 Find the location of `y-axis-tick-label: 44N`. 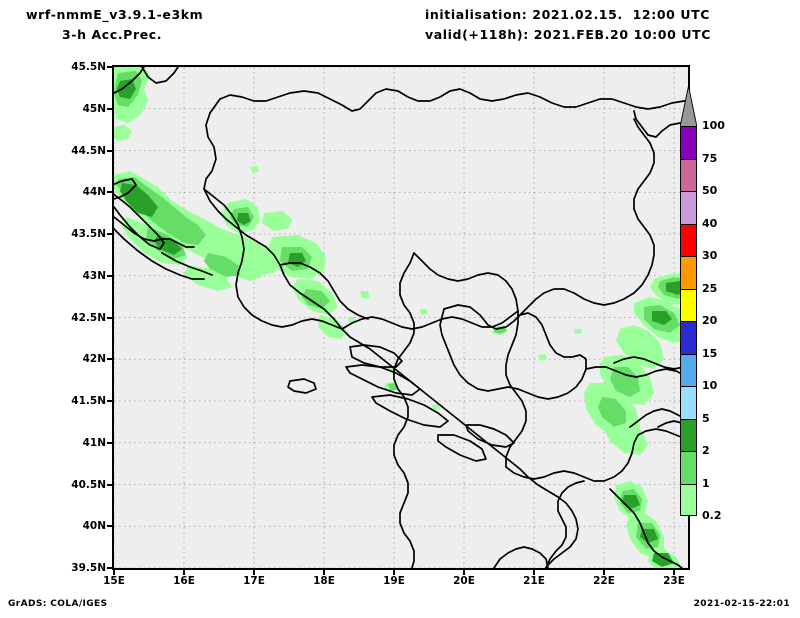

y-axis-tick-label: 44N is located at coordinates (94, 192).